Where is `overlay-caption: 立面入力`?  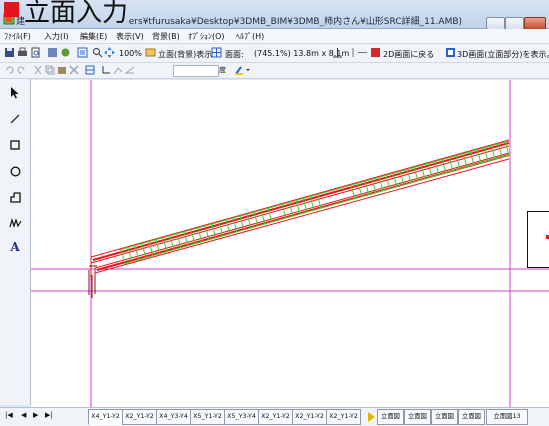 overlay-caption: 立面入力 is located at coordinates (66, 15).